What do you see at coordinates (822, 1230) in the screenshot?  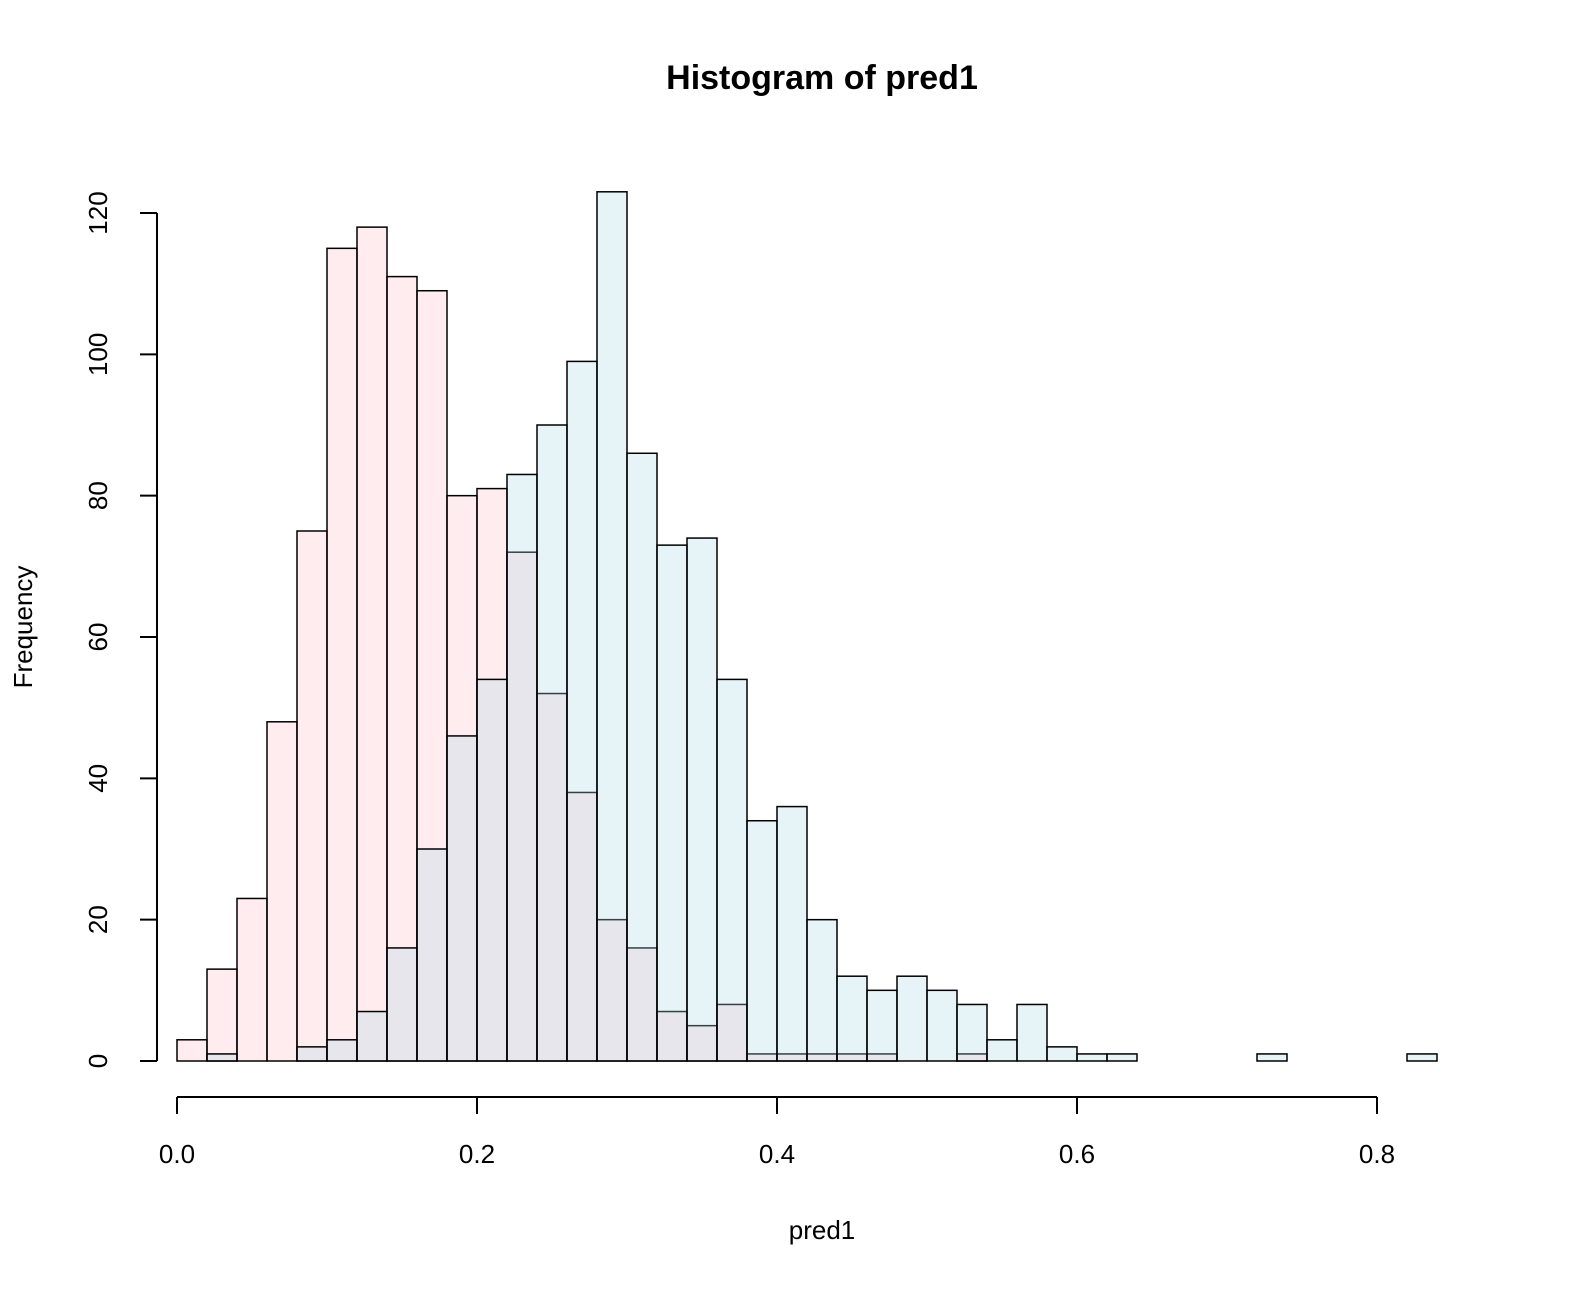 I see `x-axis-label: pred1` at bounding box center [822, 1230].